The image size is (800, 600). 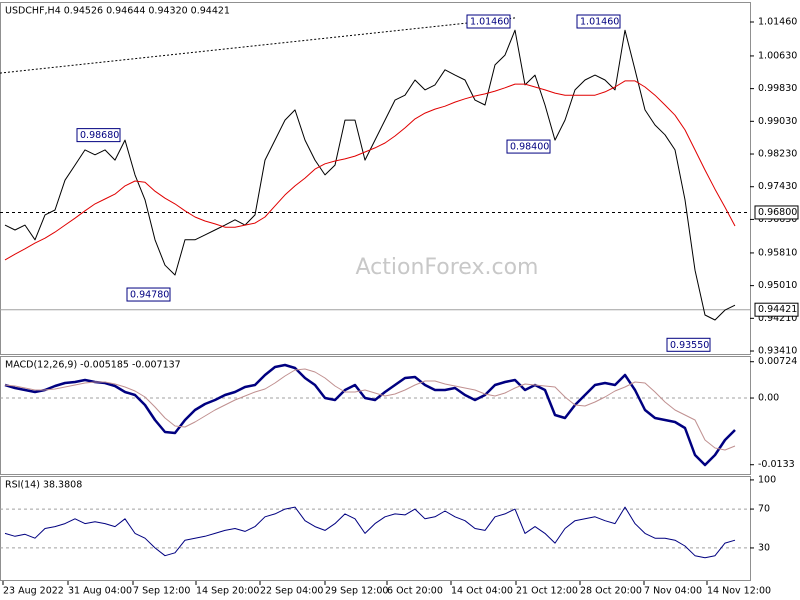 I want to click on x-tick-label: 29 Sep 12:00, so click(x=356, y=591).